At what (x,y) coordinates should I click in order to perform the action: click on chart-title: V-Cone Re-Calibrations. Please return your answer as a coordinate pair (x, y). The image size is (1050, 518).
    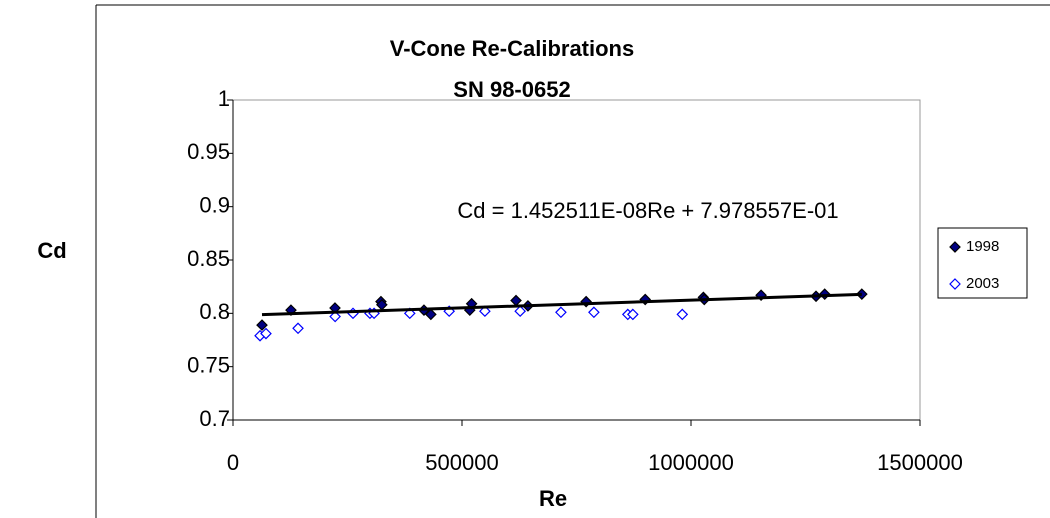
    Looking at the image, I should click on (512, 48).